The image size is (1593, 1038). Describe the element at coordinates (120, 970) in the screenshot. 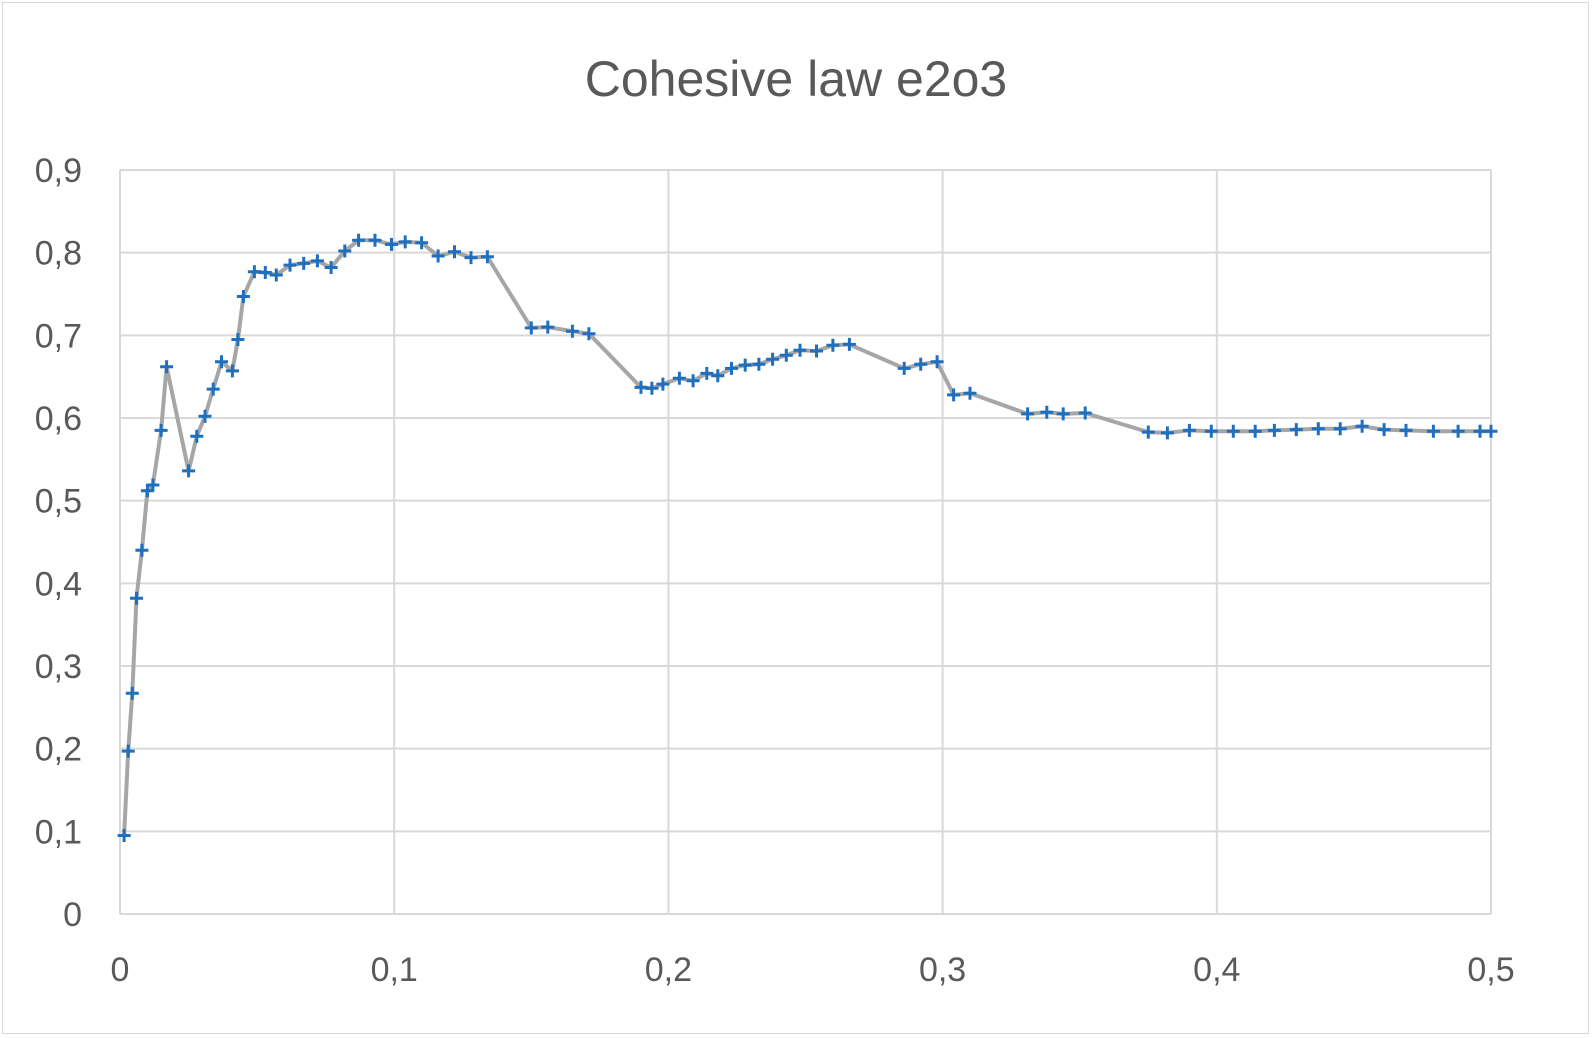

I see `x-tick-label: 0` at that location.